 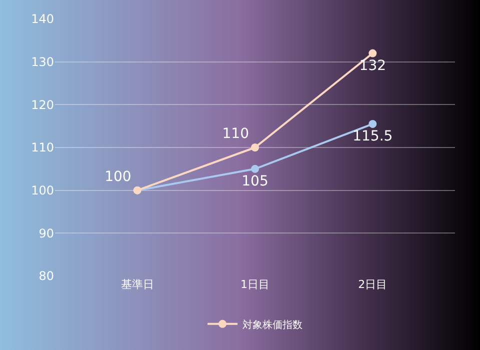 I want to click on data-label: 132, so click(x=372, y=66).